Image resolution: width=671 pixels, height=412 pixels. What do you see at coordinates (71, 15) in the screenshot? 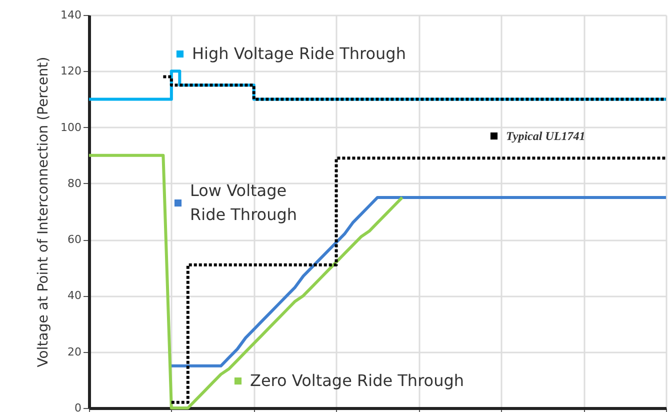
I see `y-tick-label: 140` at bounding box center [71, 15].